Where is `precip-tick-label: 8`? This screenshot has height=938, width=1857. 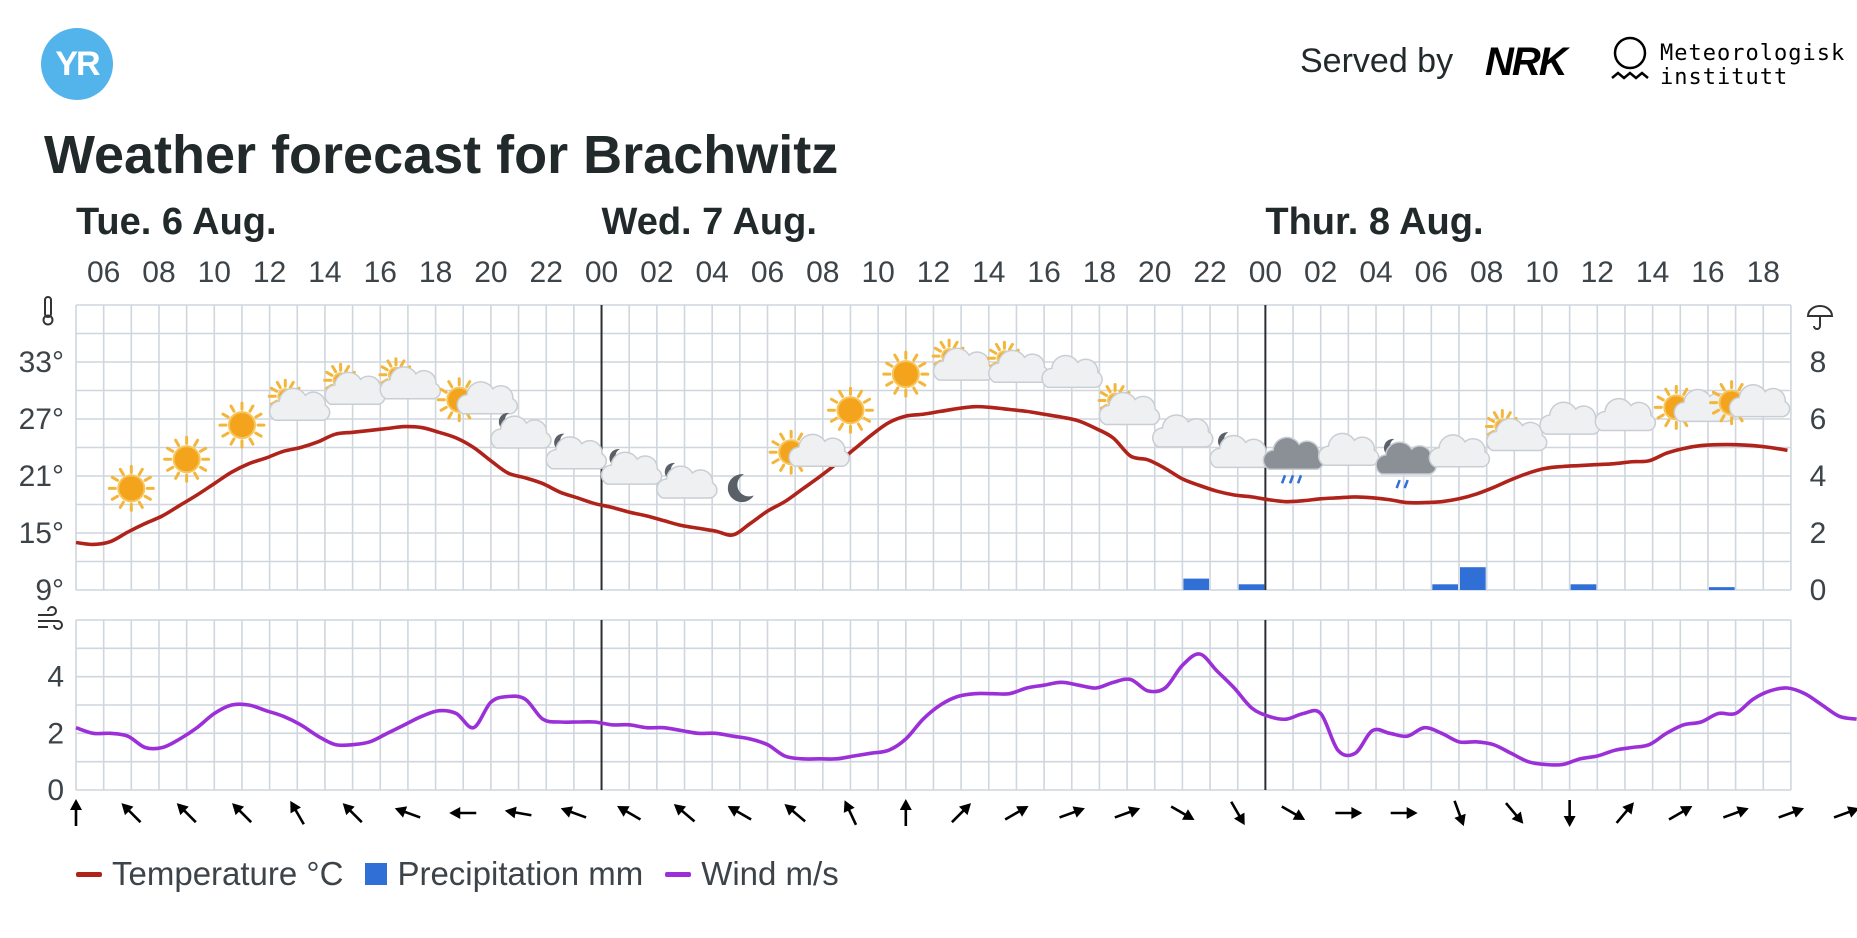
precip-tick-label: 8 is located at coordinates (1818, 362).